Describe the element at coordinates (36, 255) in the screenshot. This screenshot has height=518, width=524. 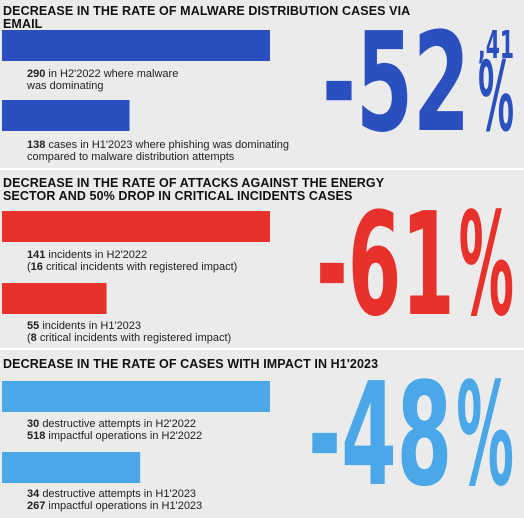
I see `bar-value-label: 141` at that location.